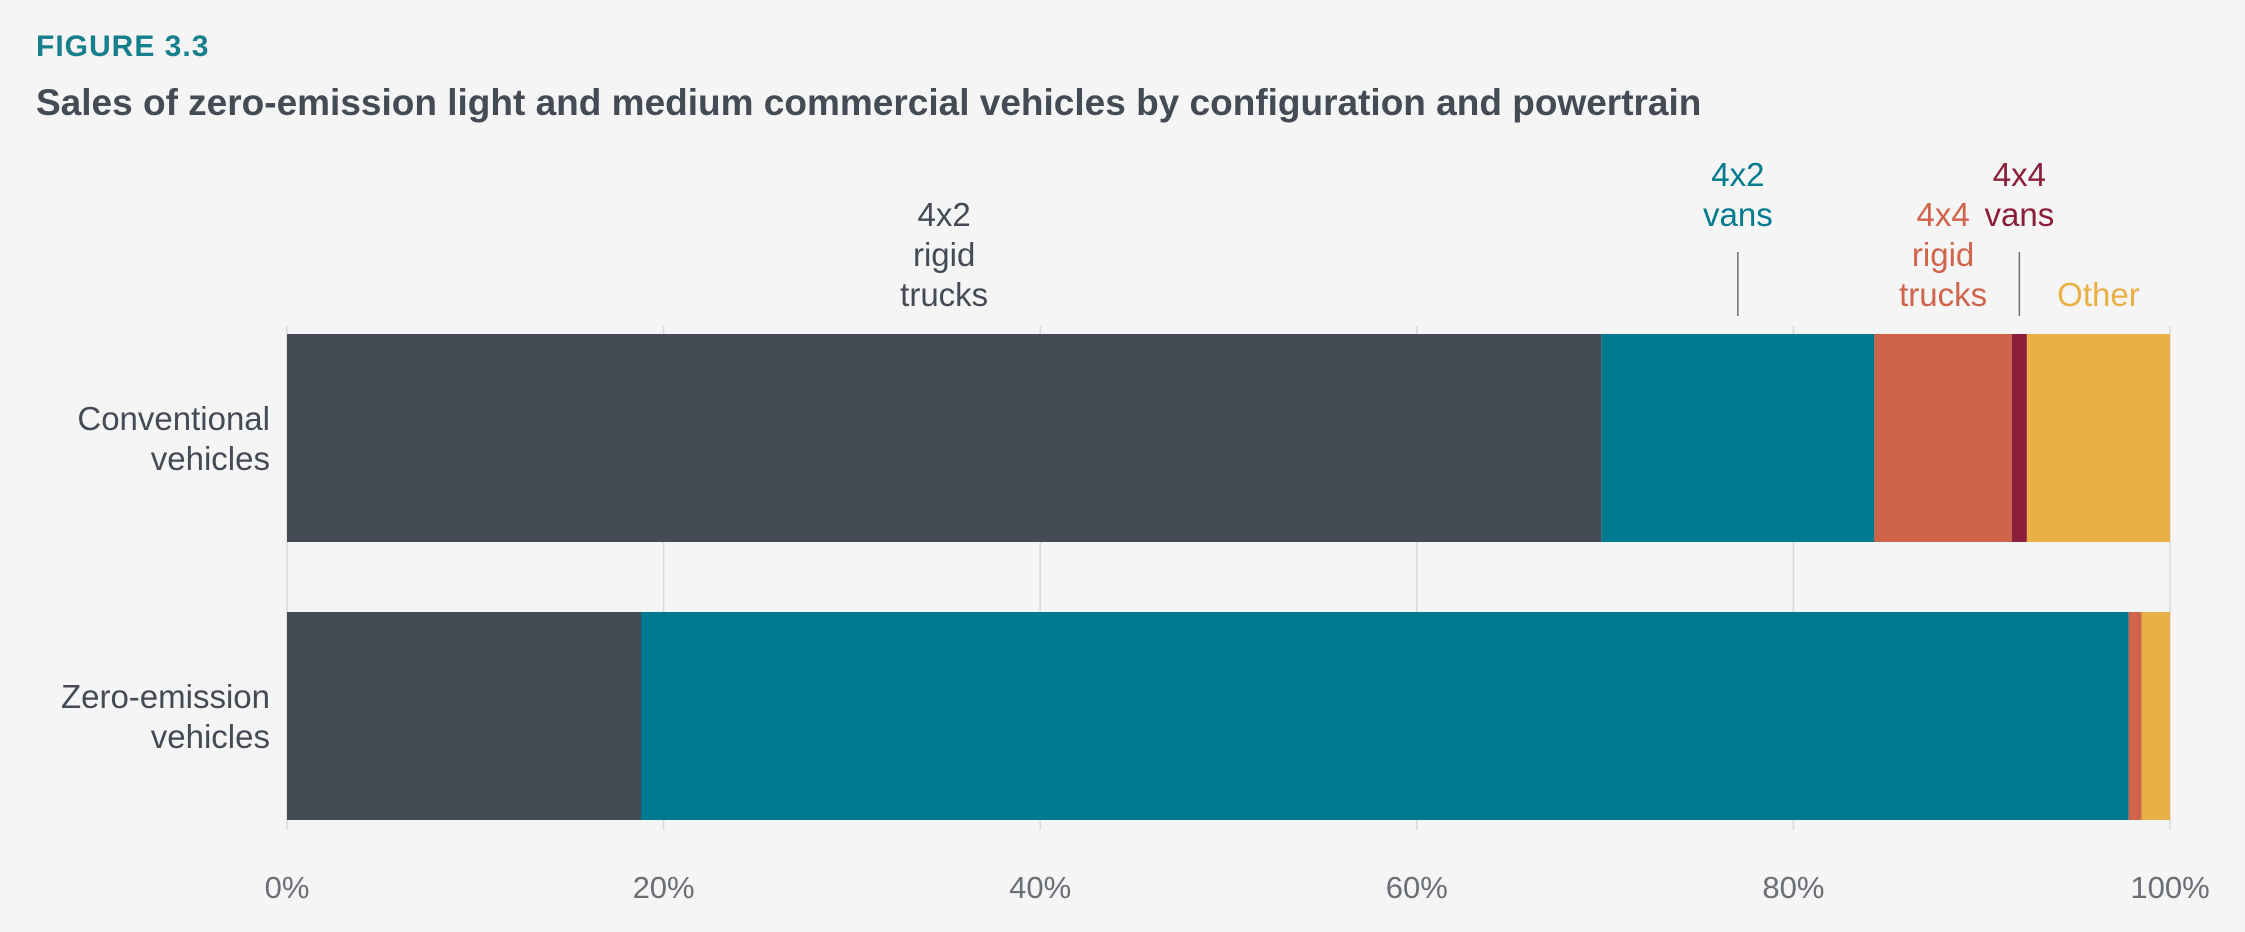  Describe the element at coordinates (2020, 194) in the screenshot. I see `series-label-vans44: 4x4 vans` at that location.